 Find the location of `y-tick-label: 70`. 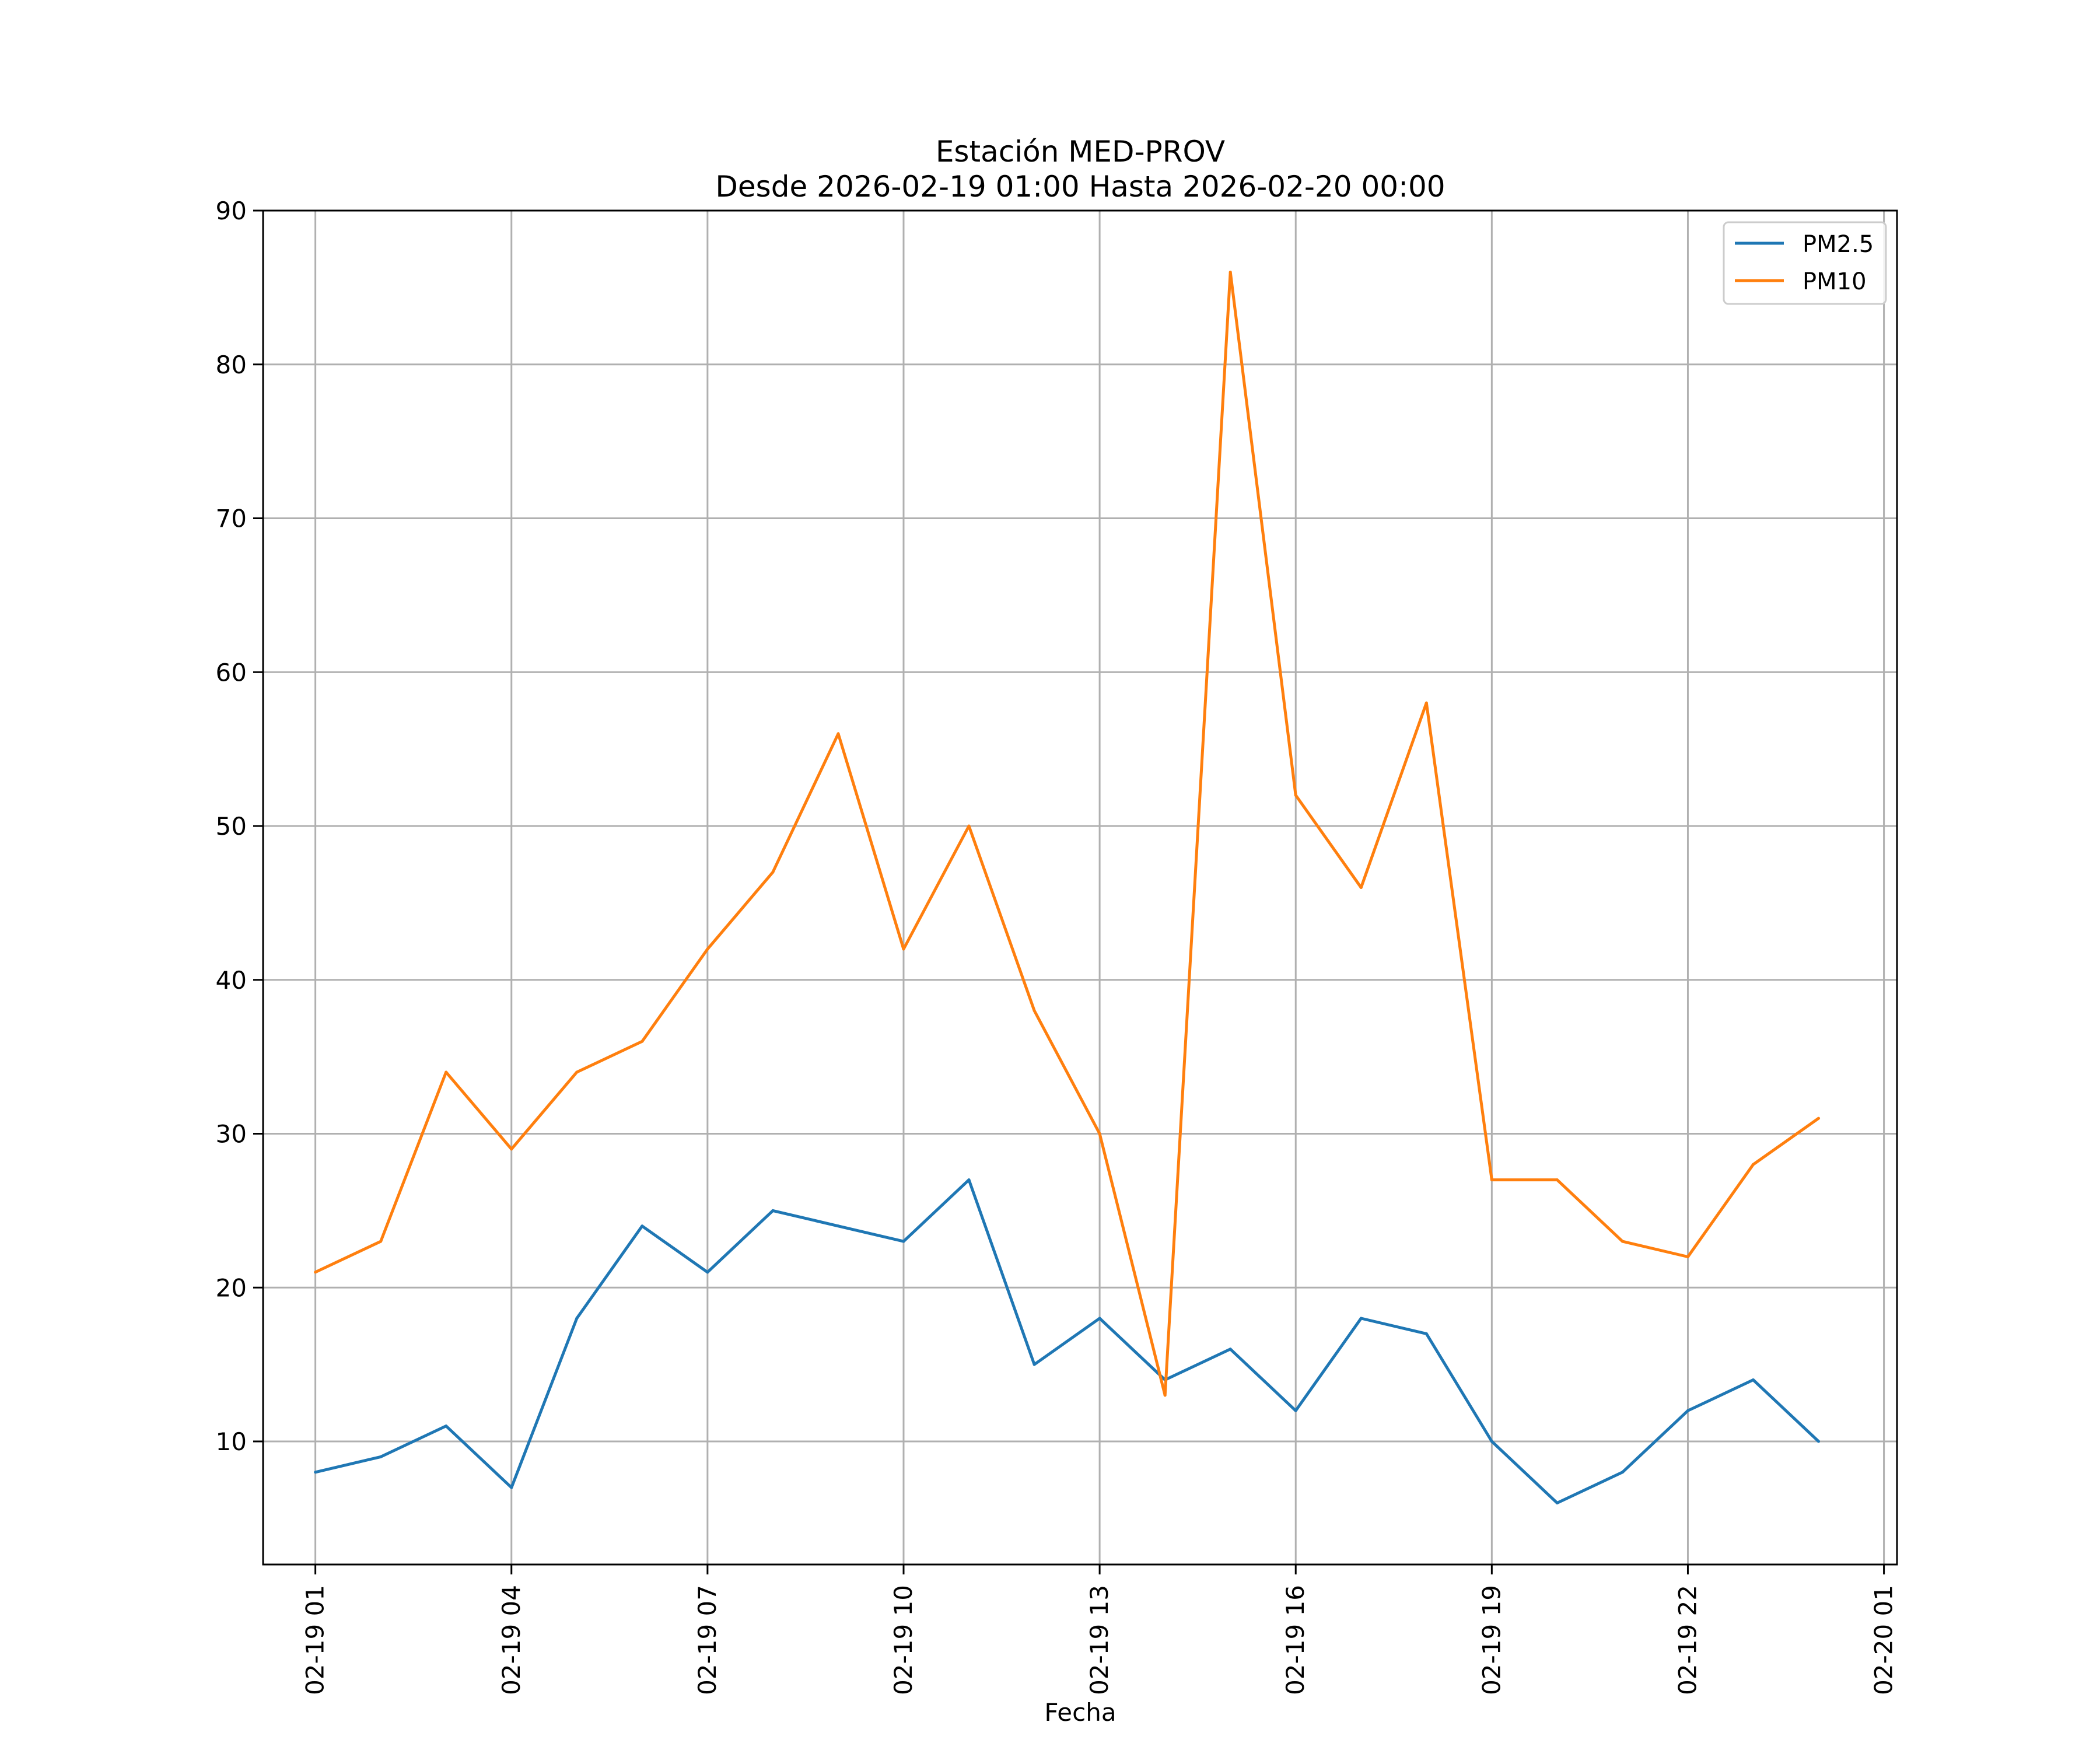

y-tick-label: 70 is located at coordinates (231, 519).